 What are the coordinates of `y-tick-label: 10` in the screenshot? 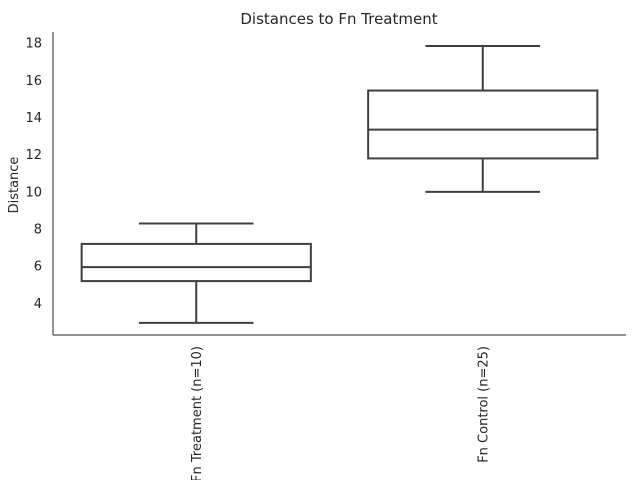 It's located at (33, 192).